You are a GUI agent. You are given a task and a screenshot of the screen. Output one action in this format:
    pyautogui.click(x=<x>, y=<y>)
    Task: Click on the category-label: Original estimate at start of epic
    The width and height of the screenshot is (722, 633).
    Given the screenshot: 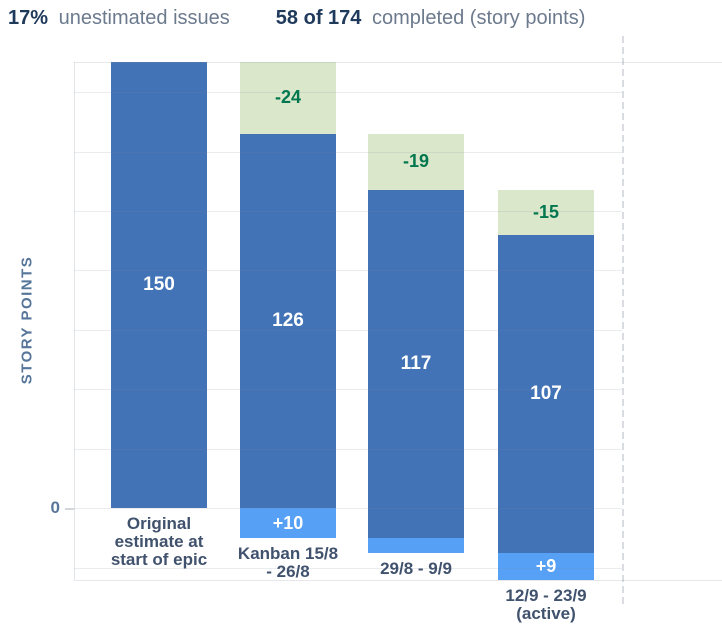 What is the action you would take?
    pyautogui.click(x=159, y=542)
    